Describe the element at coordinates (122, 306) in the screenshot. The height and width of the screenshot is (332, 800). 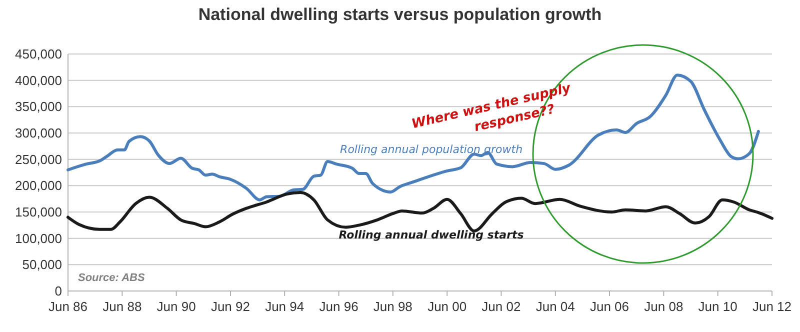
I see `x-tick-label: Jun 88` at that location.